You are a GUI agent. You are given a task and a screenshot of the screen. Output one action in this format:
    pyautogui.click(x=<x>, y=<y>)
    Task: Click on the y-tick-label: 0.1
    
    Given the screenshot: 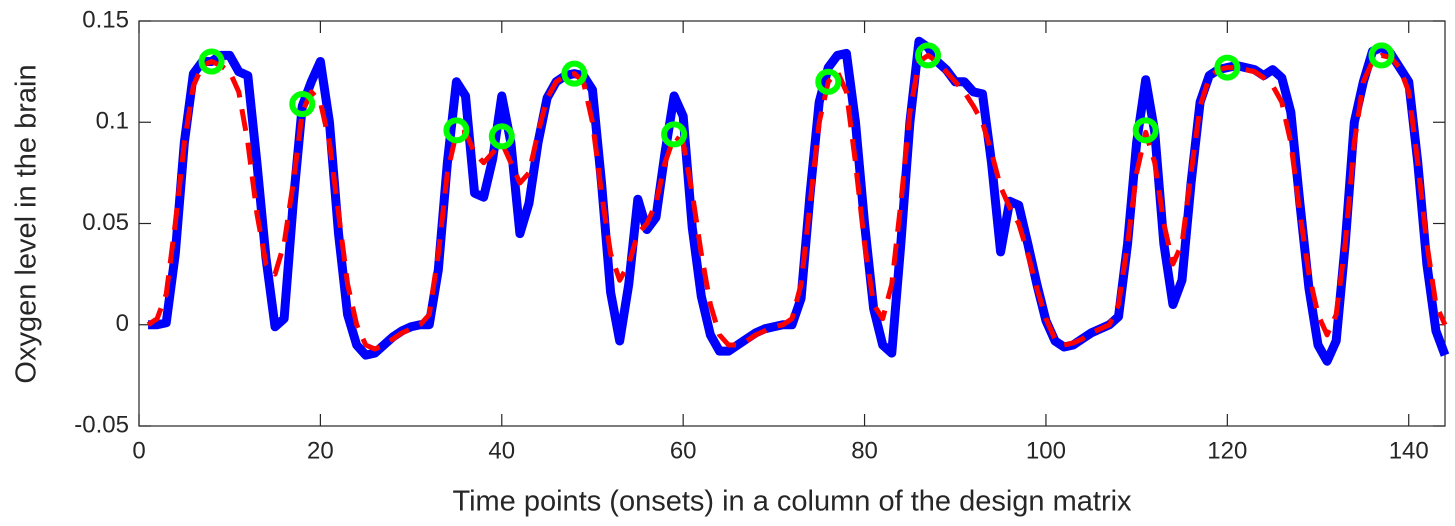 What is the action you would take?
    pyautogui.click(x=112, y=121)
    